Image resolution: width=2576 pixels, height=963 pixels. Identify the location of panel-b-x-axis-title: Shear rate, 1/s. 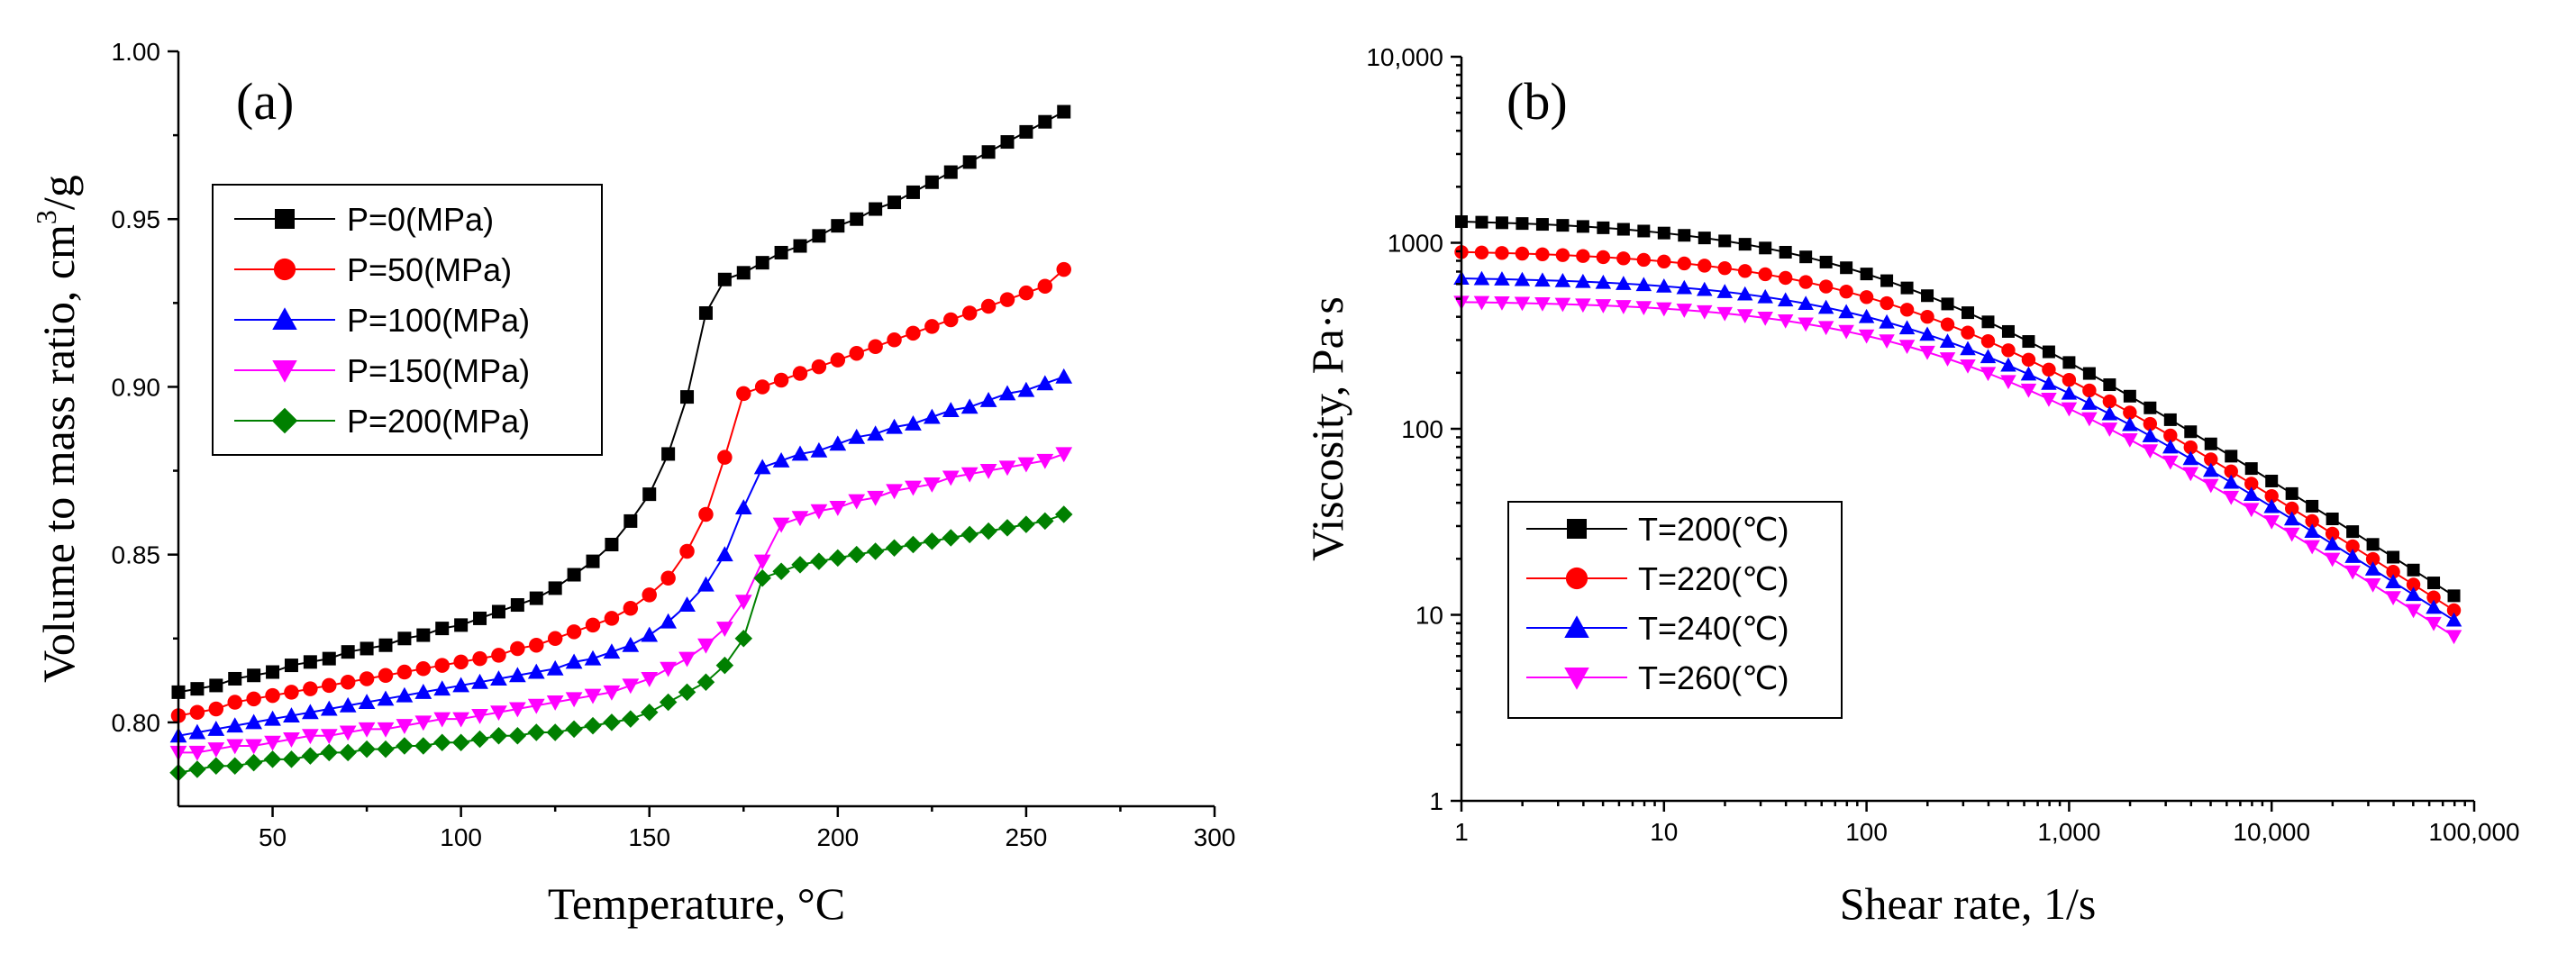
(1968, 904).